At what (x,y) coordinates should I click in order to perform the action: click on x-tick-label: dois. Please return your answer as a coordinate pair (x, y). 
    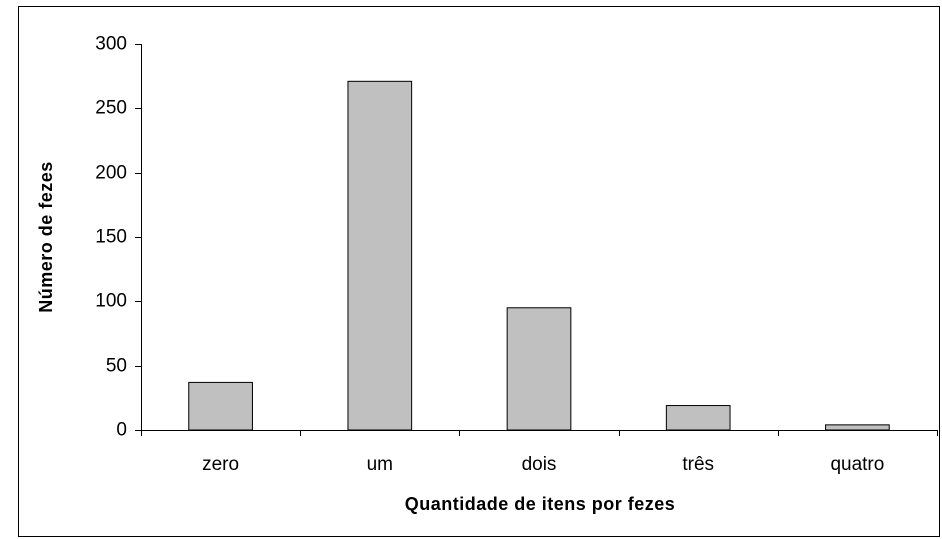
    Looking at the image, I should click on (539, 464).